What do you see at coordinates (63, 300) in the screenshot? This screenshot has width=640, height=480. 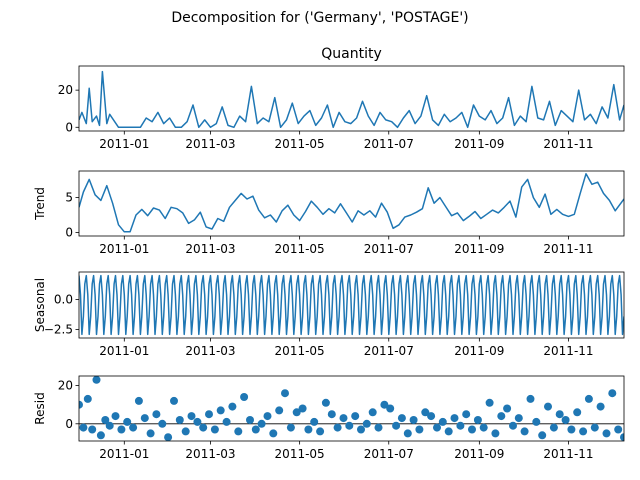 I see `ytick-label: 0.0` at bounding box center [63, 300].